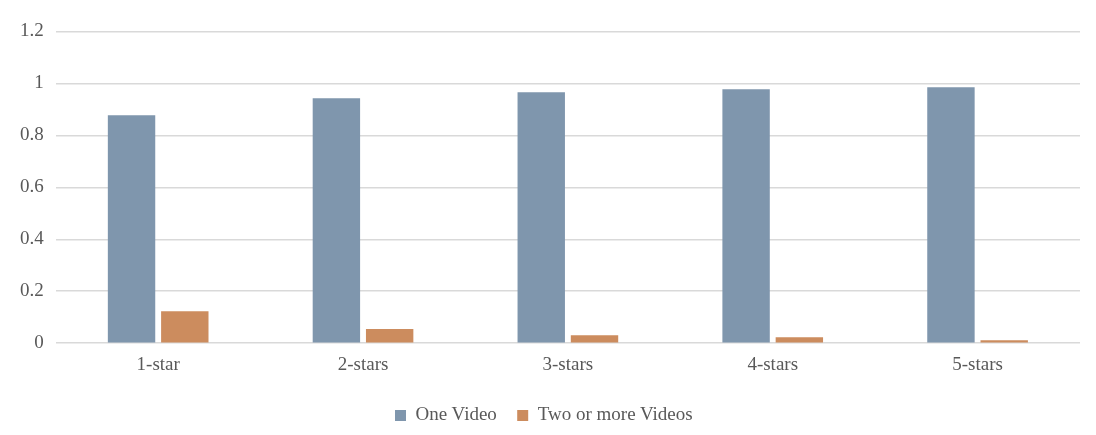  I want to click on y-tick-label: 1, so click(39, 82).